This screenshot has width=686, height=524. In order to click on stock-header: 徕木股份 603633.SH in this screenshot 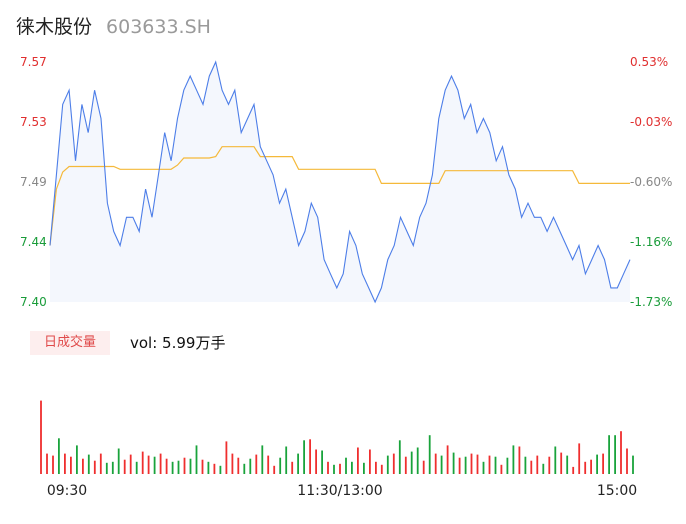, I will do `click(113, 26)`.